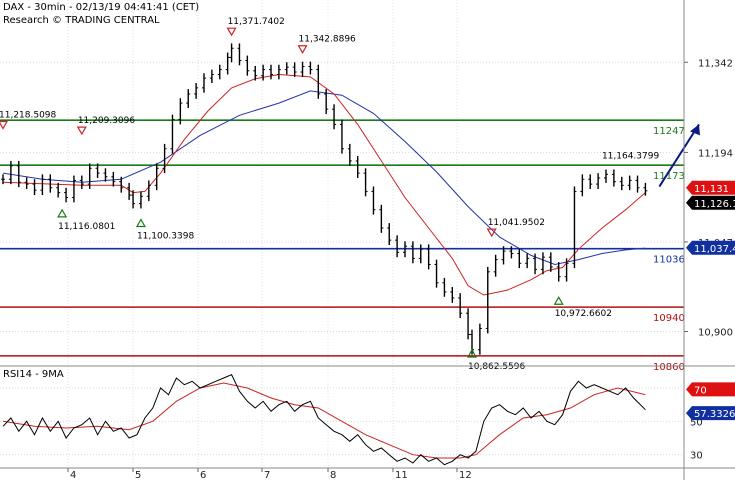 The height and width of the screenshot is (484, 735). What do you see at coordinates (267, 475) in the screenshot?
I see `time-tick-label: 7` at bounding box center [267, 475].